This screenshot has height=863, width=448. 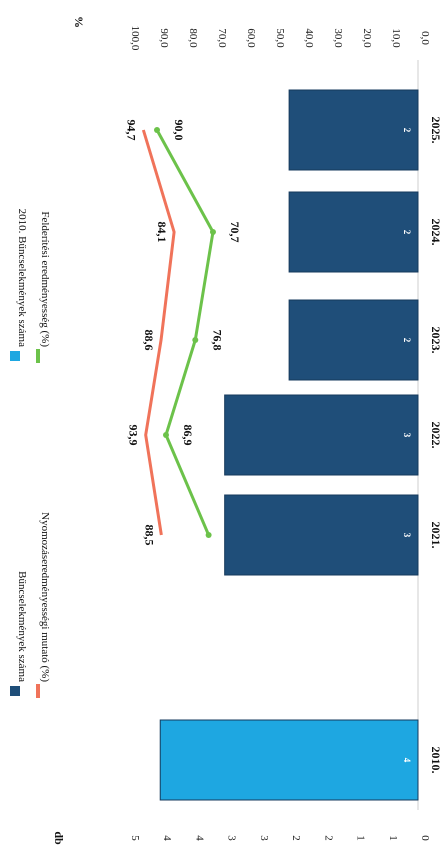 What do you see at coordinates (436, 130) in the screenshot?
I see `category-label: 2025.` at bounding box center [436, 130].